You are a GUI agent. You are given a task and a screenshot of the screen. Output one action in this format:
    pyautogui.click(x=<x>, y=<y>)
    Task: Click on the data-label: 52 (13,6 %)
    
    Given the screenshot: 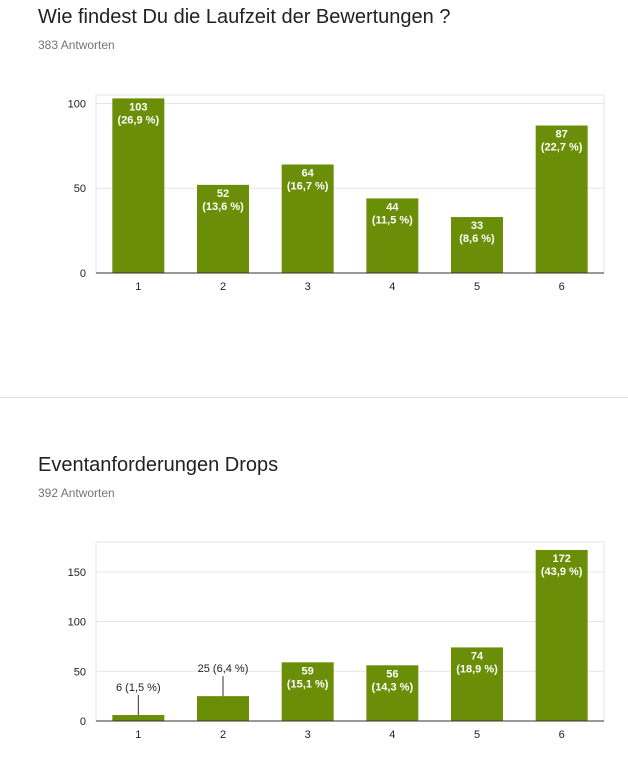 What is the action you would take?
    pyautogui.click(x=223, y=200)
    